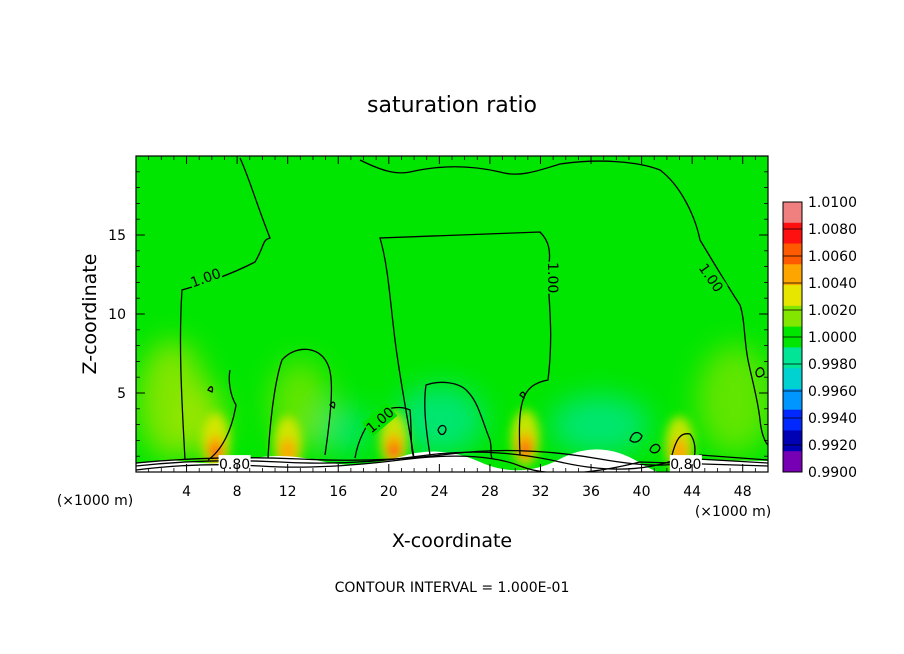  Describe the element at coordinates (452, 105) in the screenshot. I see `chart-title: saturation ratio` at that location.